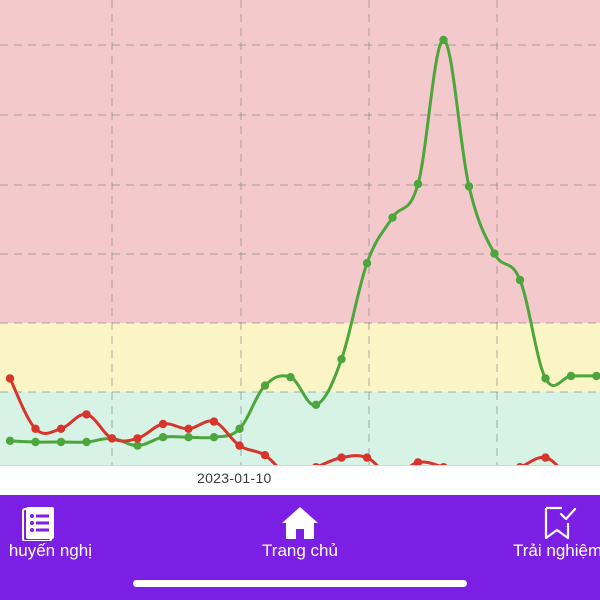 This screenshot has height=600, width=600. I want to click on tab-home: Trang chủ, so click(300, 535).